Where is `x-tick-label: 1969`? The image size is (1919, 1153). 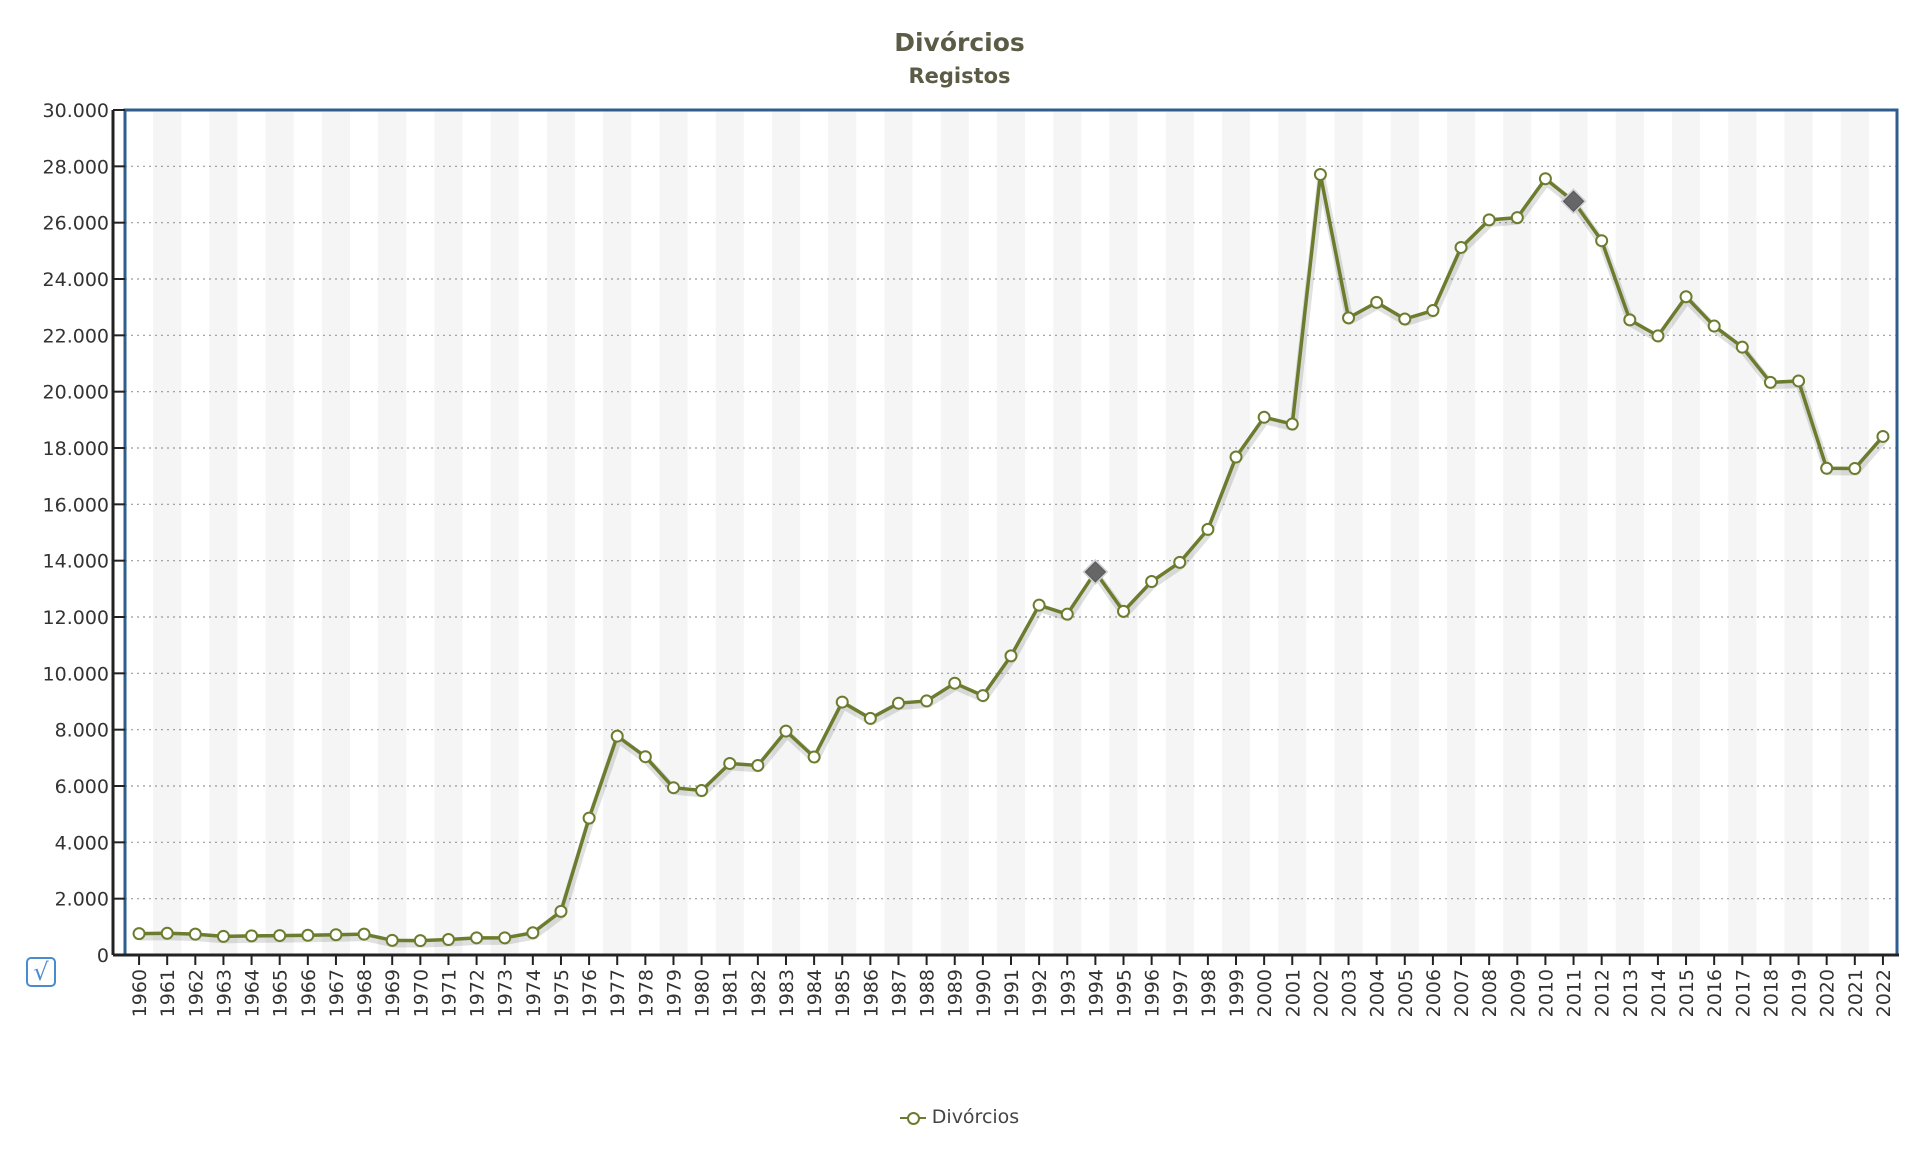
x-tick-label: 1969 is located at coordinates (393, 993).